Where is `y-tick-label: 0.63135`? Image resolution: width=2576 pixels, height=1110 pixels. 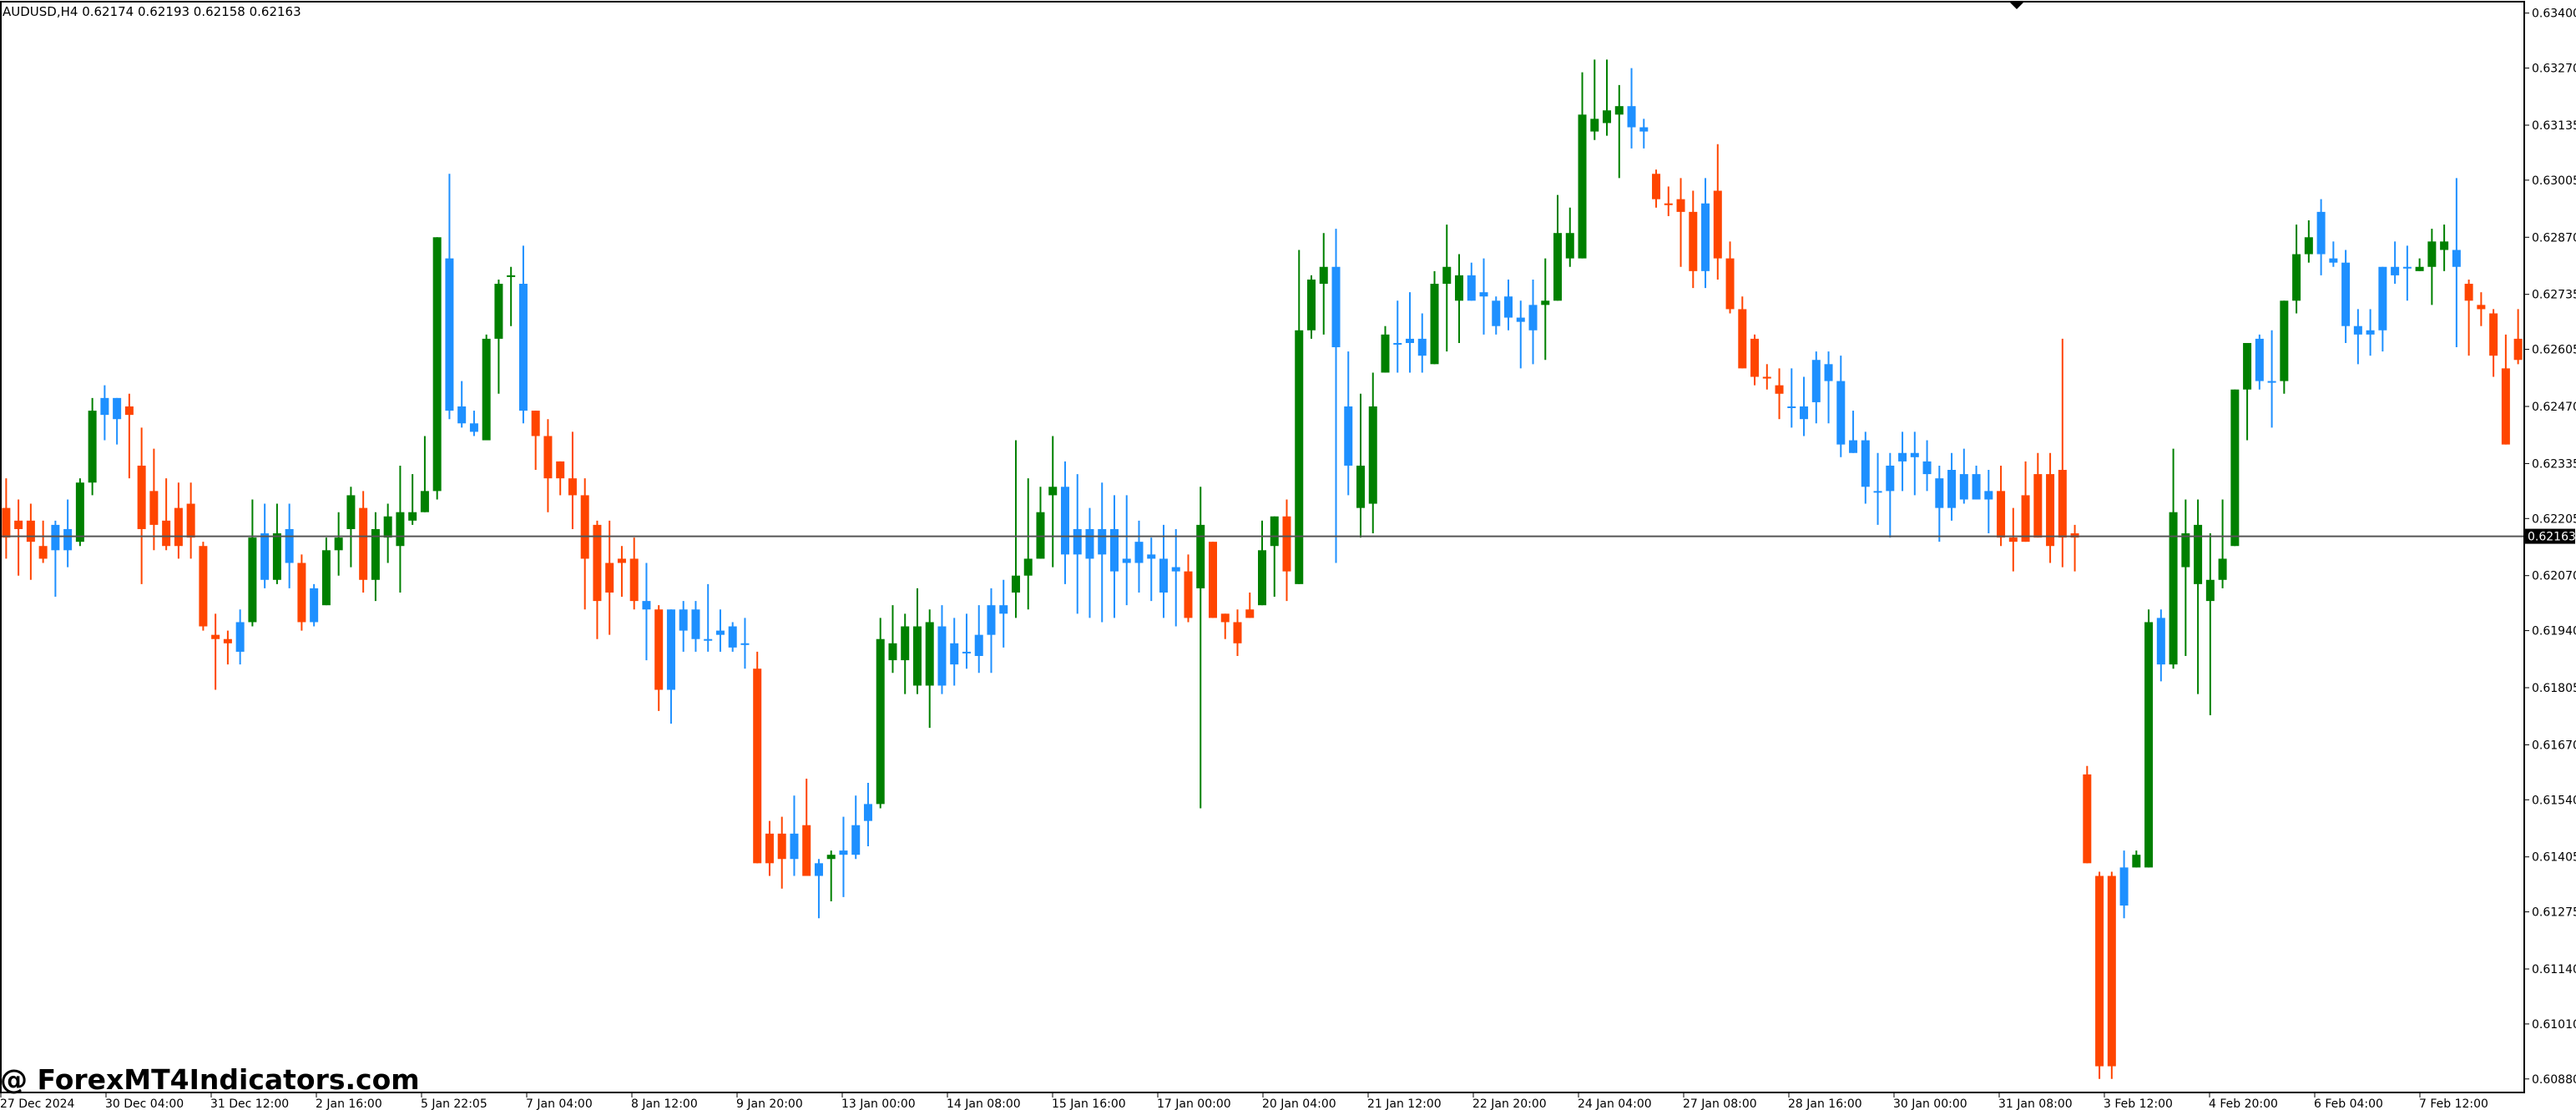 y-tick-label: 0.63135 is located at coordinates (2554, 126).